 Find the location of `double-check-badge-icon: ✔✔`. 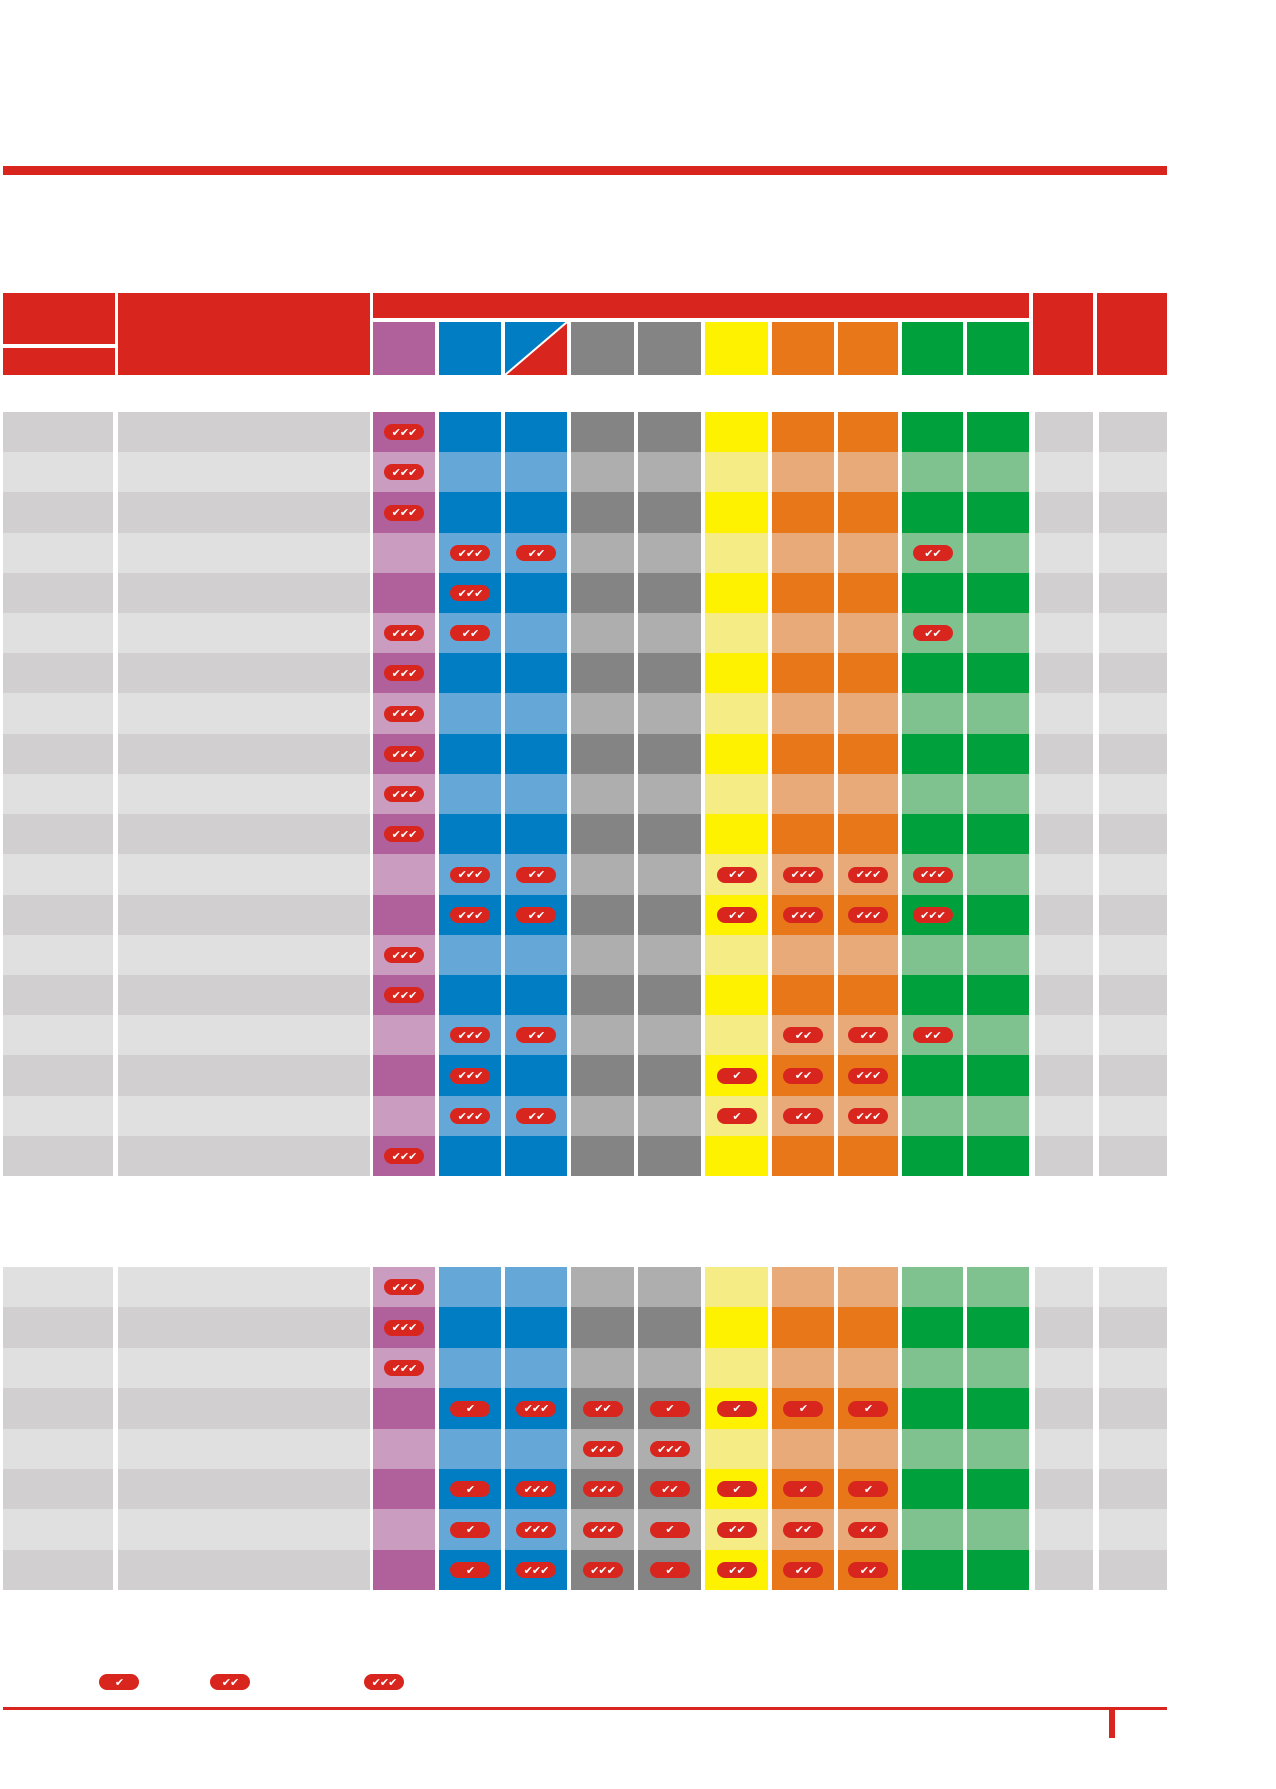

double-check-badge-icon: ✔✔ is located at coordinates (736, 915).